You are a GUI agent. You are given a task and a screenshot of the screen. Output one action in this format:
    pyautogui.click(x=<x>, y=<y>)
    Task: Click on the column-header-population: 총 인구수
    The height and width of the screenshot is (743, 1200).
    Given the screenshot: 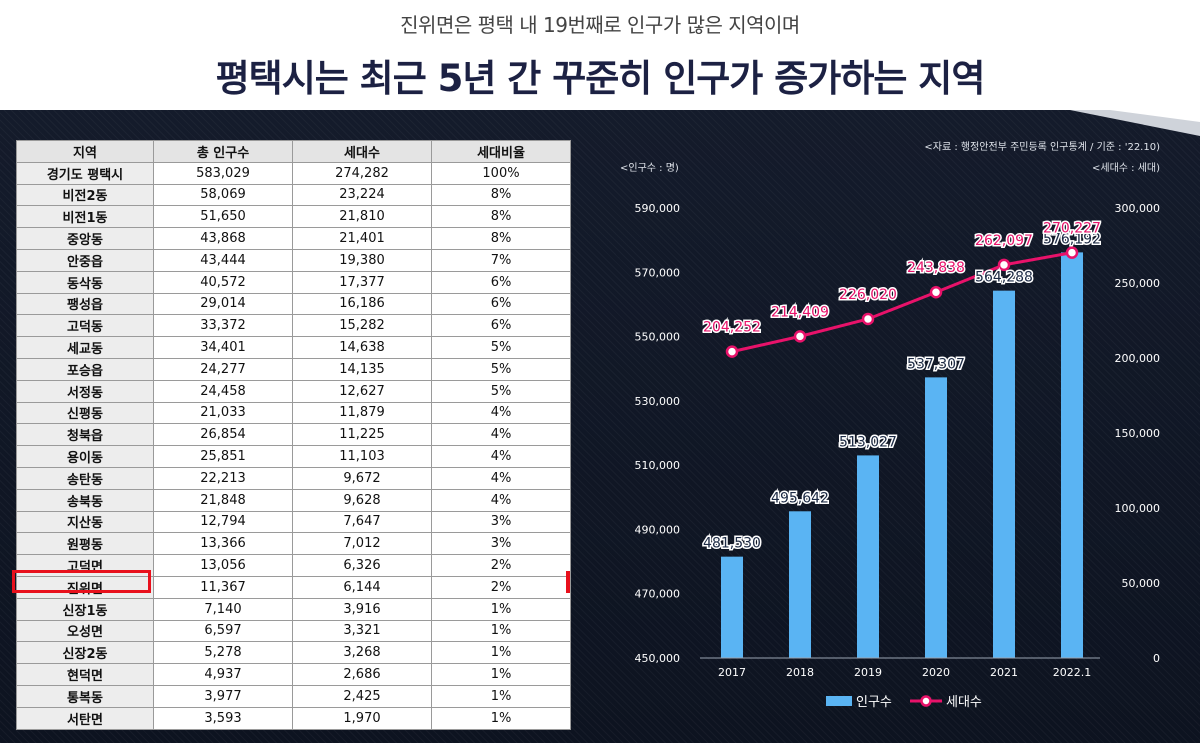 What is the action you would take?
    pyautogui.click(x=223, y=151)
    